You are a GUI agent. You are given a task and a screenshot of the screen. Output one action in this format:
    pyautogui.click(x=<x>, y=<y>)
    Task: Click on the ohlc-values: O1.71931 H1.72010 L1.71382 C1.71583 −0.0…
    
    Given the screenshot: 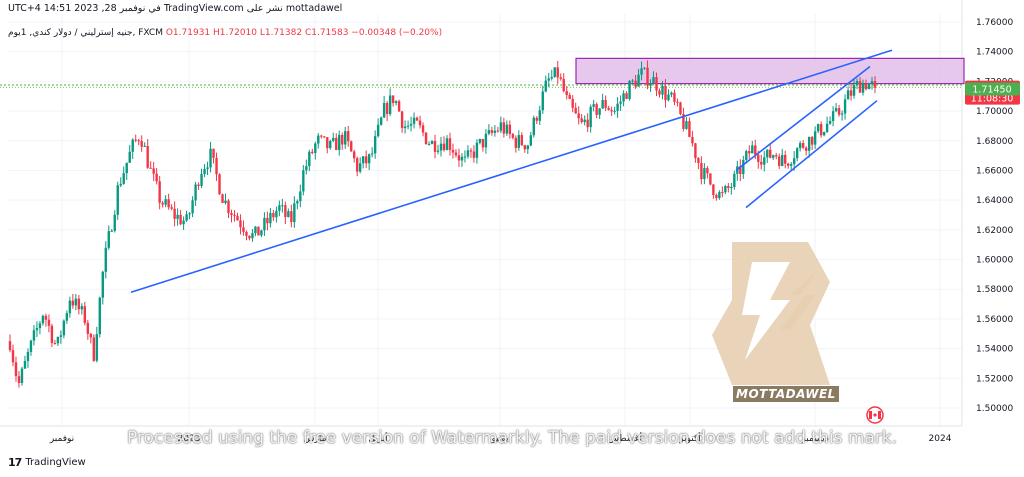 What is the action you would take?
    pyautogui.click(x=304, y=33)
    